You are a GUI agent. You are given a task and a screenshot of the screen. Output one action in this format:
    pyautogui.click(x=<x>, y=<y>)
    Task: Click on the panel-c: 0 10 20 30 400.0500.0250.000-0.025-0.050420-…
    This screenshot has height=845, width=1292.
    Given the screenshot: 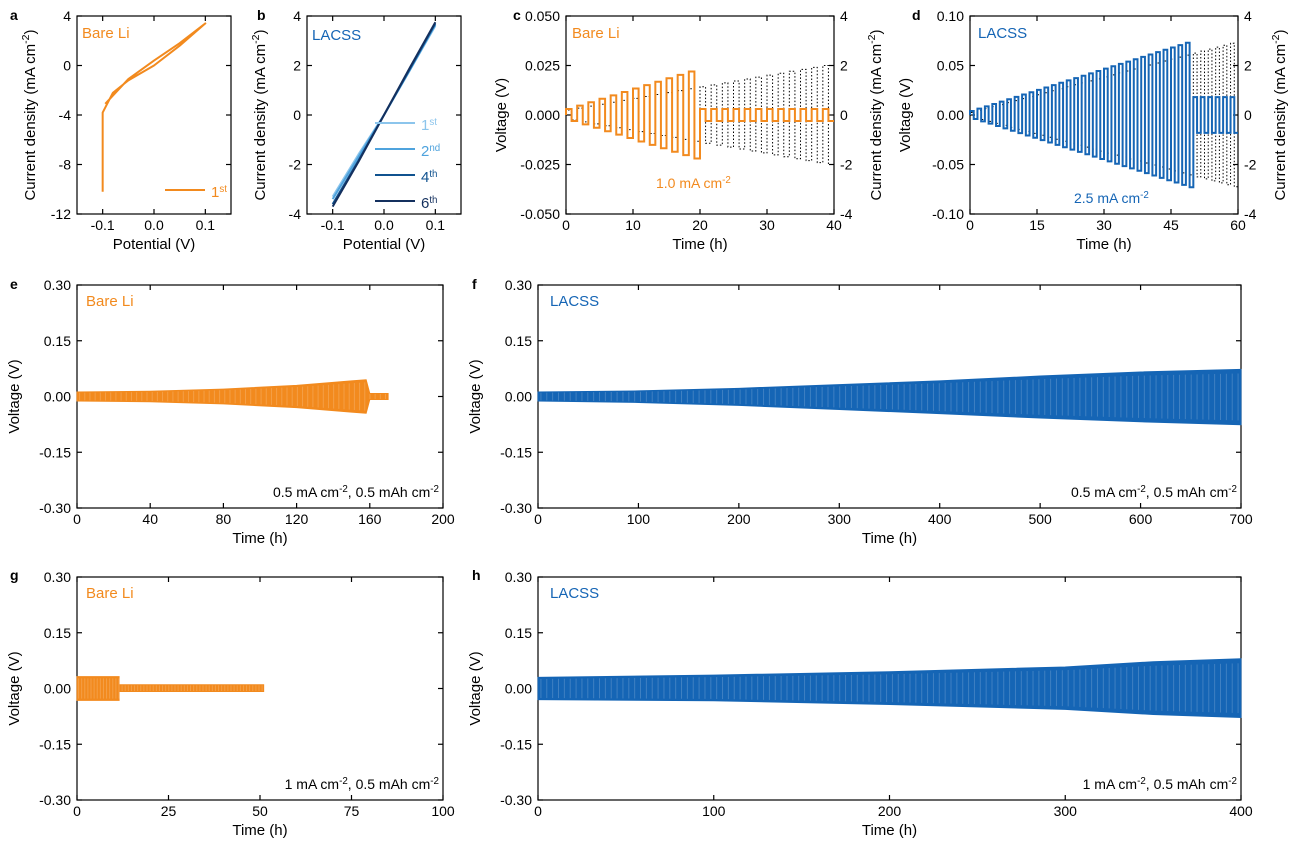 What is the action you would take?
    pyautogui.click(x=689, y=130)
    